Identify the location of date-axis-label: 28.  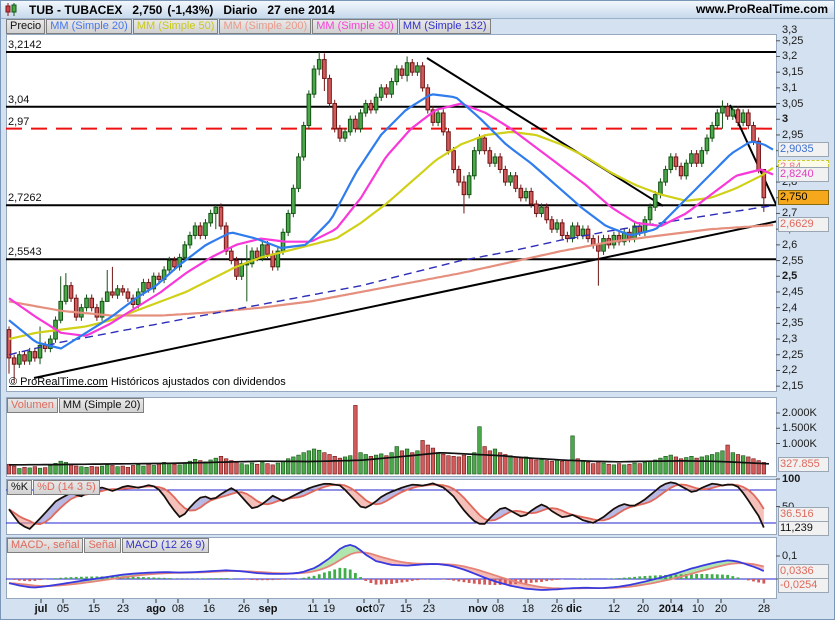
(764, 609).